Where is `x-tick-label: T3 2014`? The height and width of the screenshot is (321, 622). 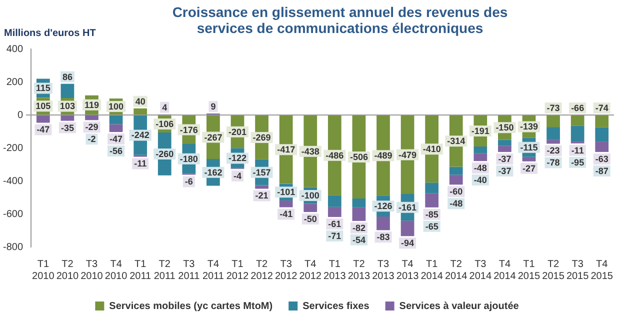 x-tick-label: T3 2014 is located at coordinates (480, 270).